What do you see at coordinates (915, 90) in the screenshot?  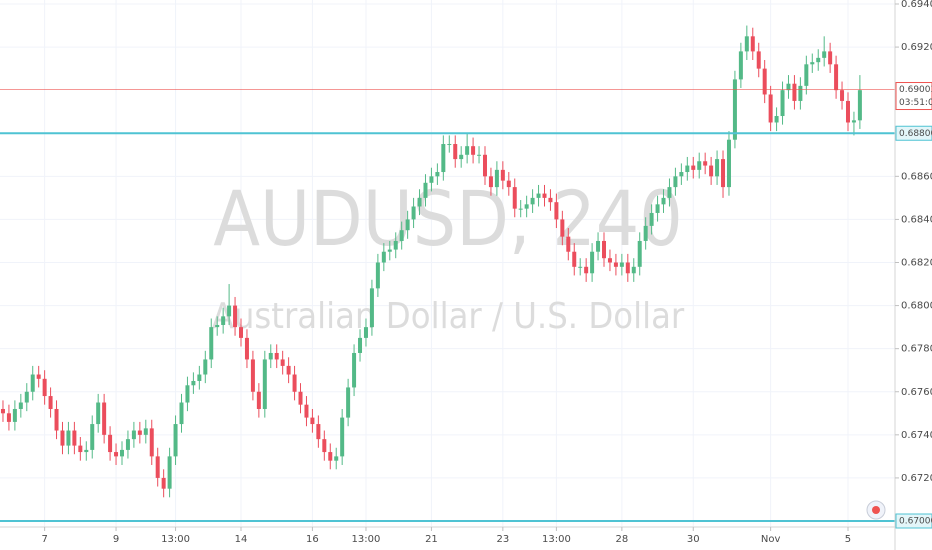 I see `last-price-label: 0.69003` at bounding box center [915, 90].